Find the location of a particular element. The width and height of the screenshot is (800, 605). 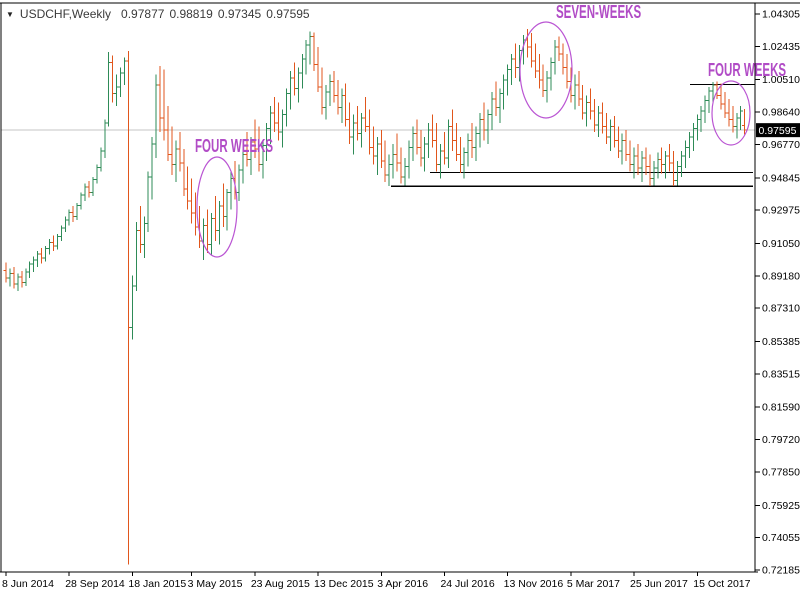

price-axis-label: 0.91050 is located at coordinates (781, 244).